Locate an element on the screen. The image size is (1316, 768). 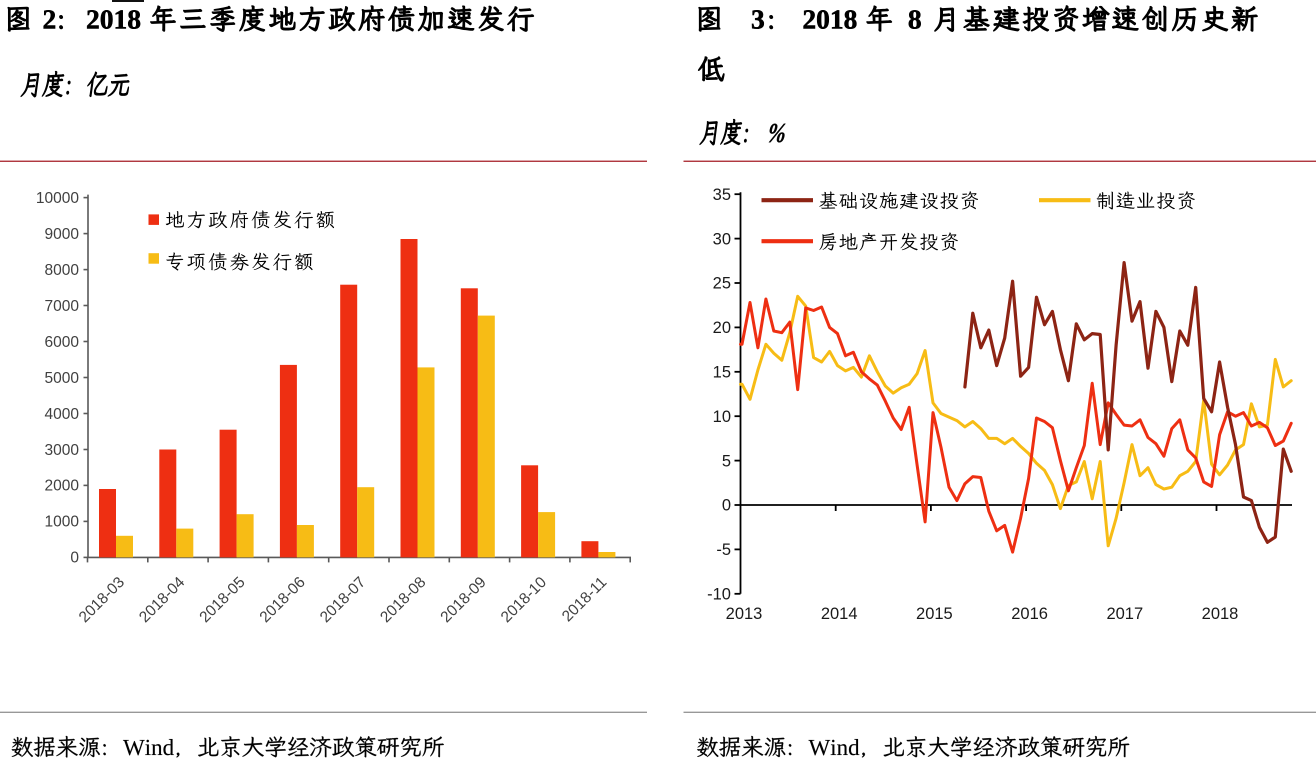
svg-text: -10 is located at coordinates (719, 595).